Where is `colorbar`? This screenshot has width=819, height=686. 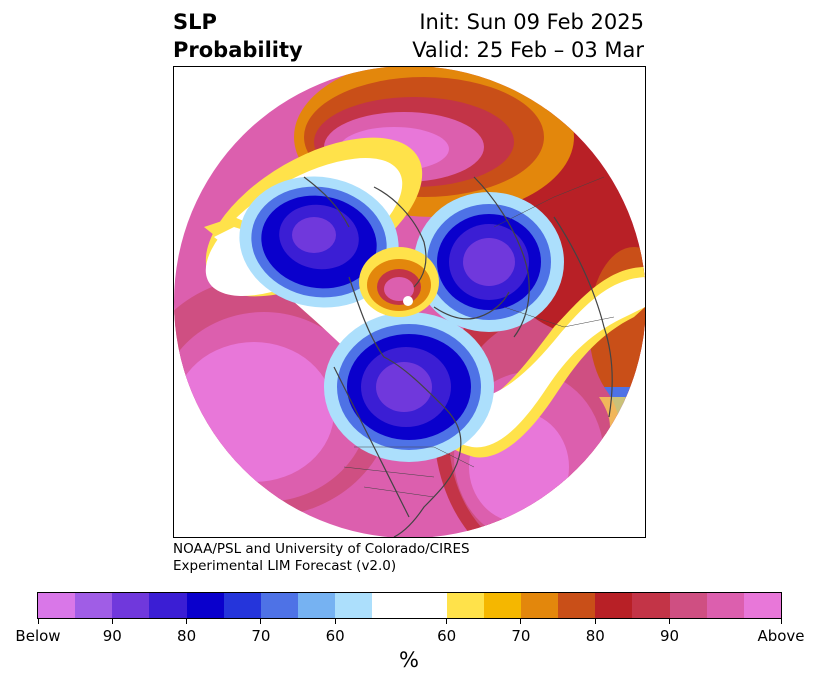
colorbar is located at coordinates (409, 605).